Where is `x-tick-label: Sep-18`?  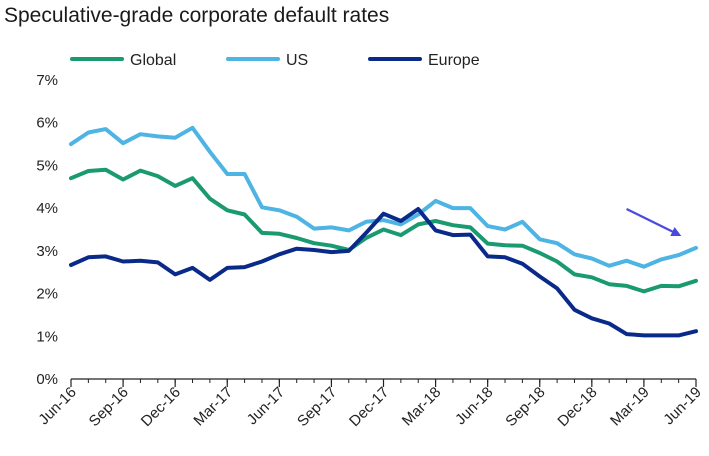
x-tick-label: Sep-18 is located at coordinates (525, 407).